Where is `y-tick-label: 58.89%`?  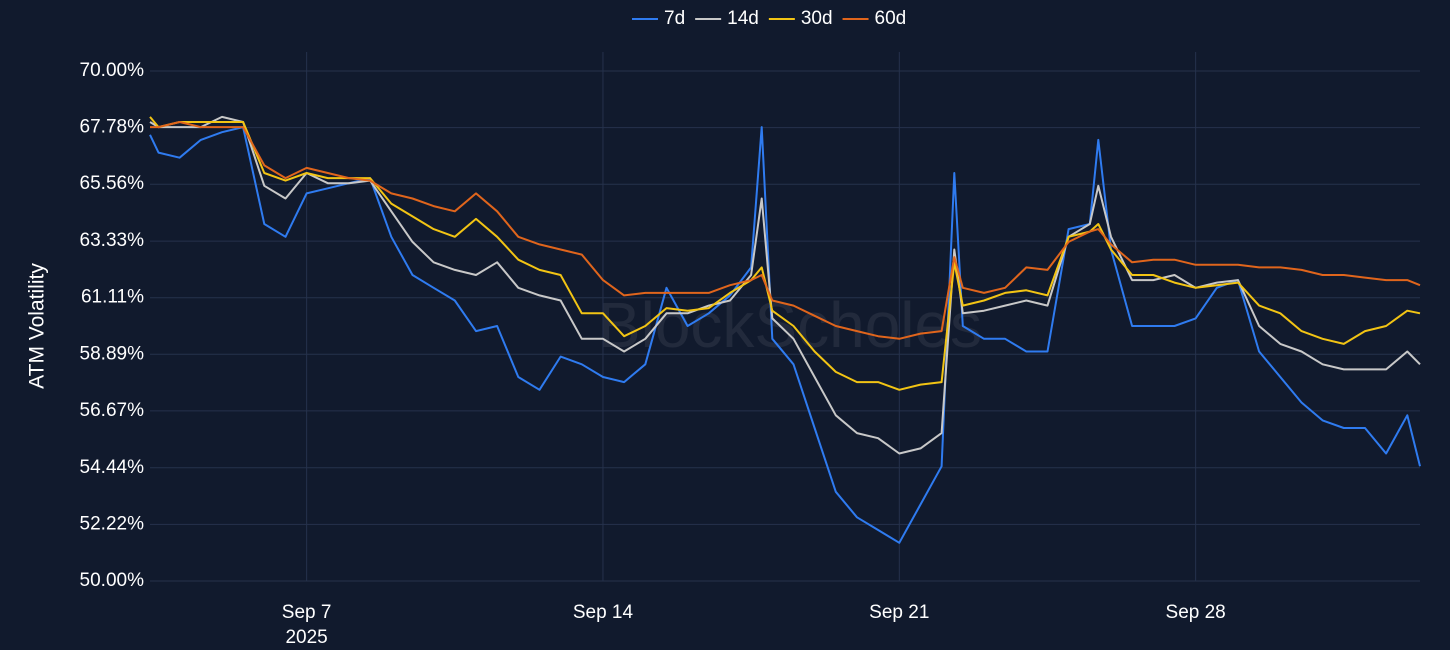 y-tick-label: 58.89% is located at coordinates (112, 353).